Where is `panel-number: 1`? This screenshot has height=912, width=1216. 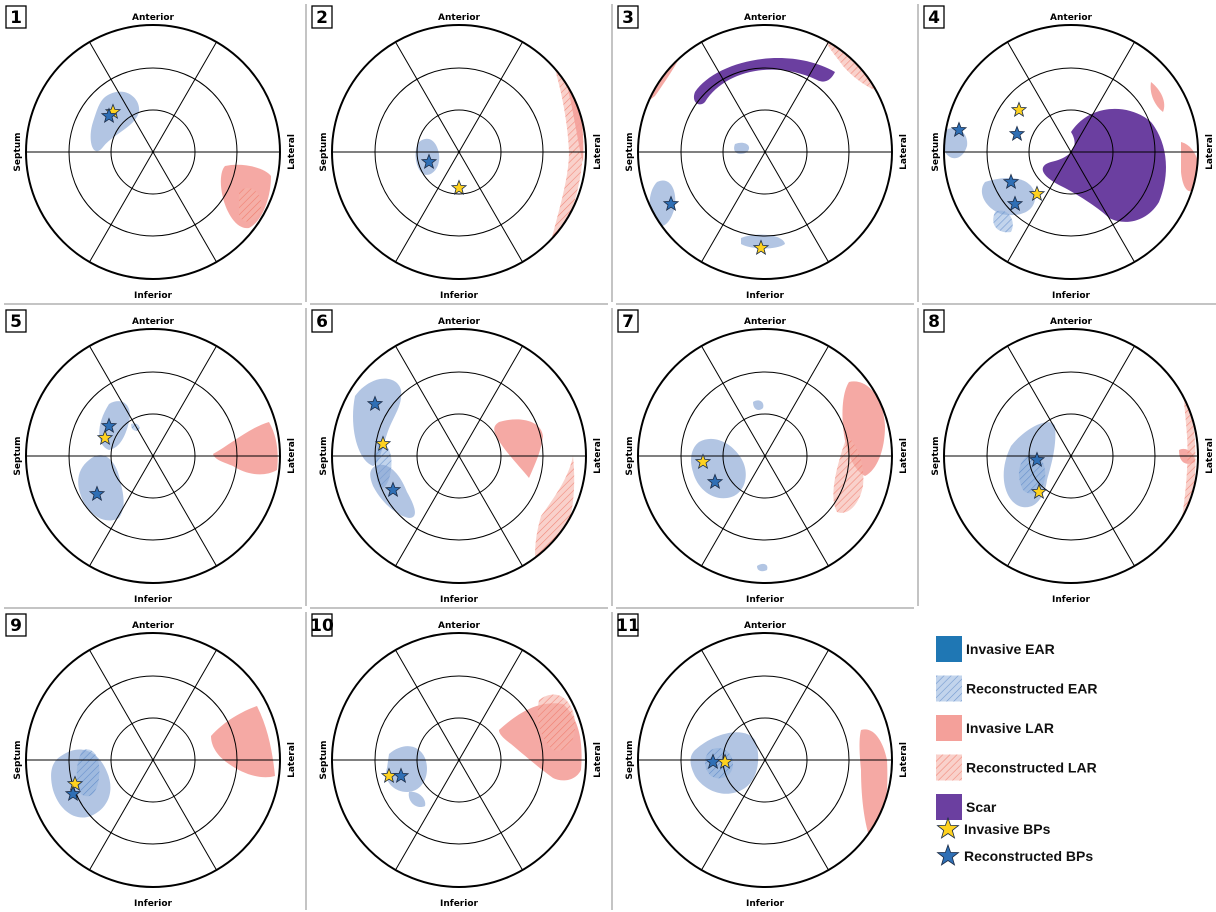 panel-number: 1 is located at coordinates (16, 18).